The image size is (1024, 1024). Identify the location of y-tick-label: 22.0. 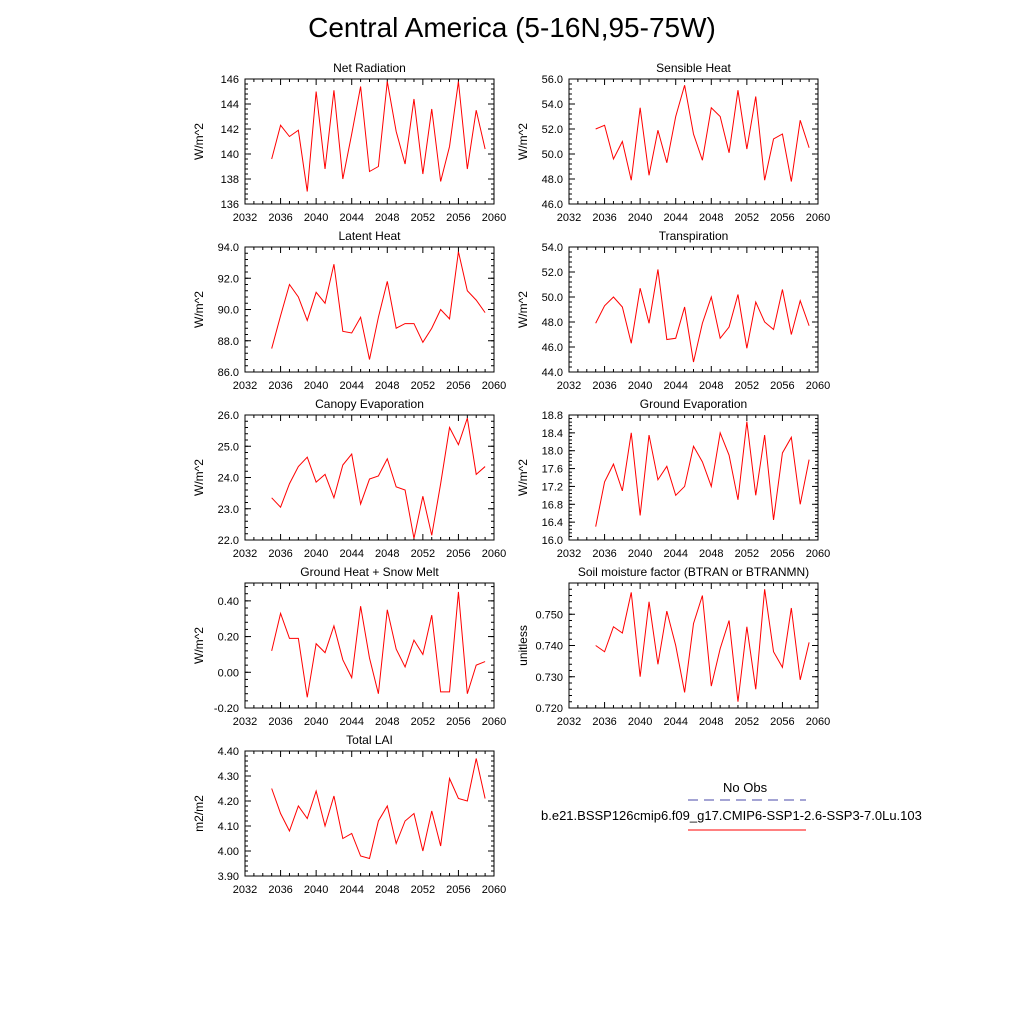
(228, 541).